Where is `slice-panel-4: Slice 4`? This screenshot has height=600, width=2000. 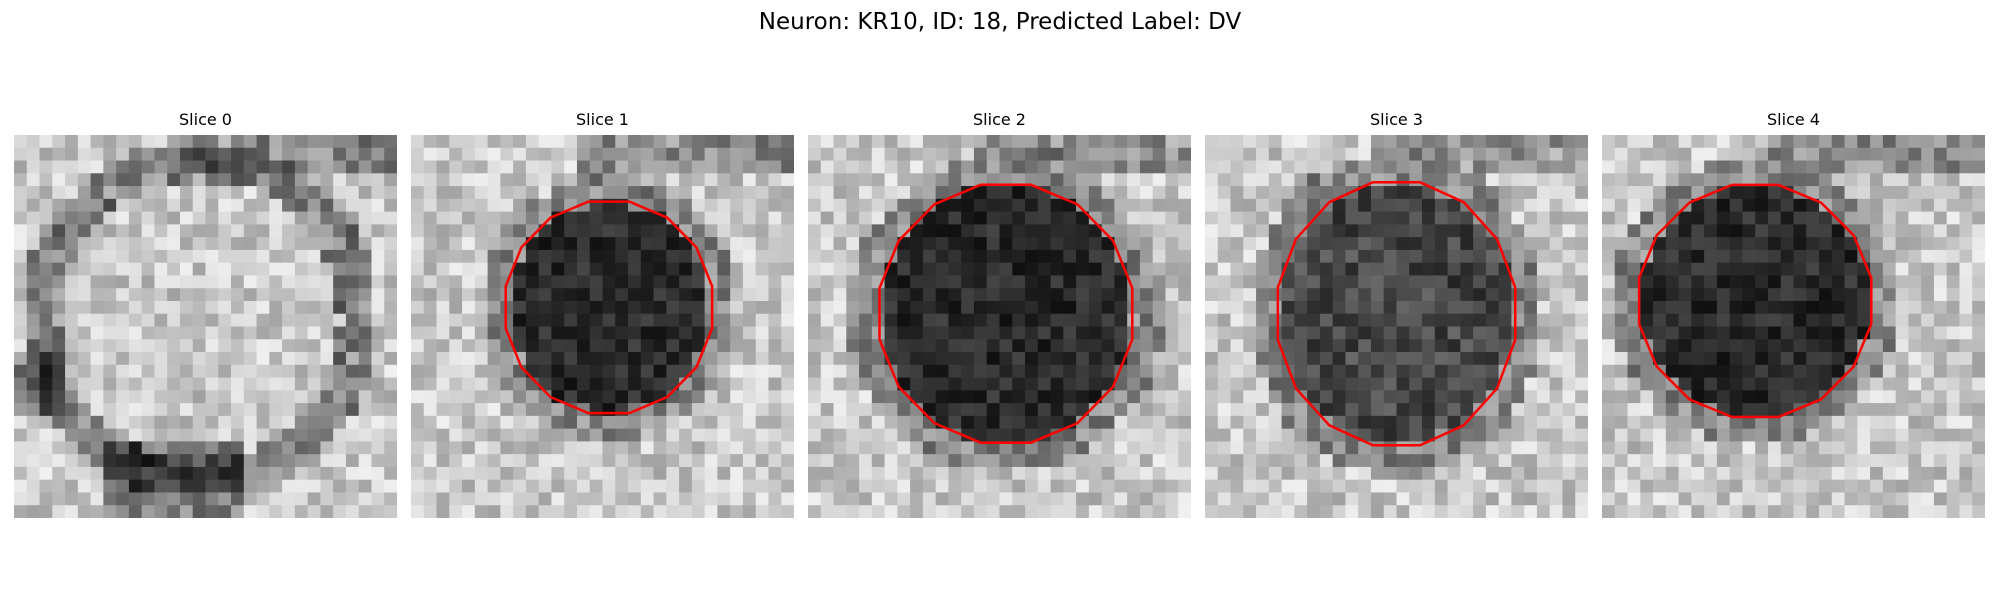 slice-panel-4: Slice 4 is located at coordinates (1793, 311).